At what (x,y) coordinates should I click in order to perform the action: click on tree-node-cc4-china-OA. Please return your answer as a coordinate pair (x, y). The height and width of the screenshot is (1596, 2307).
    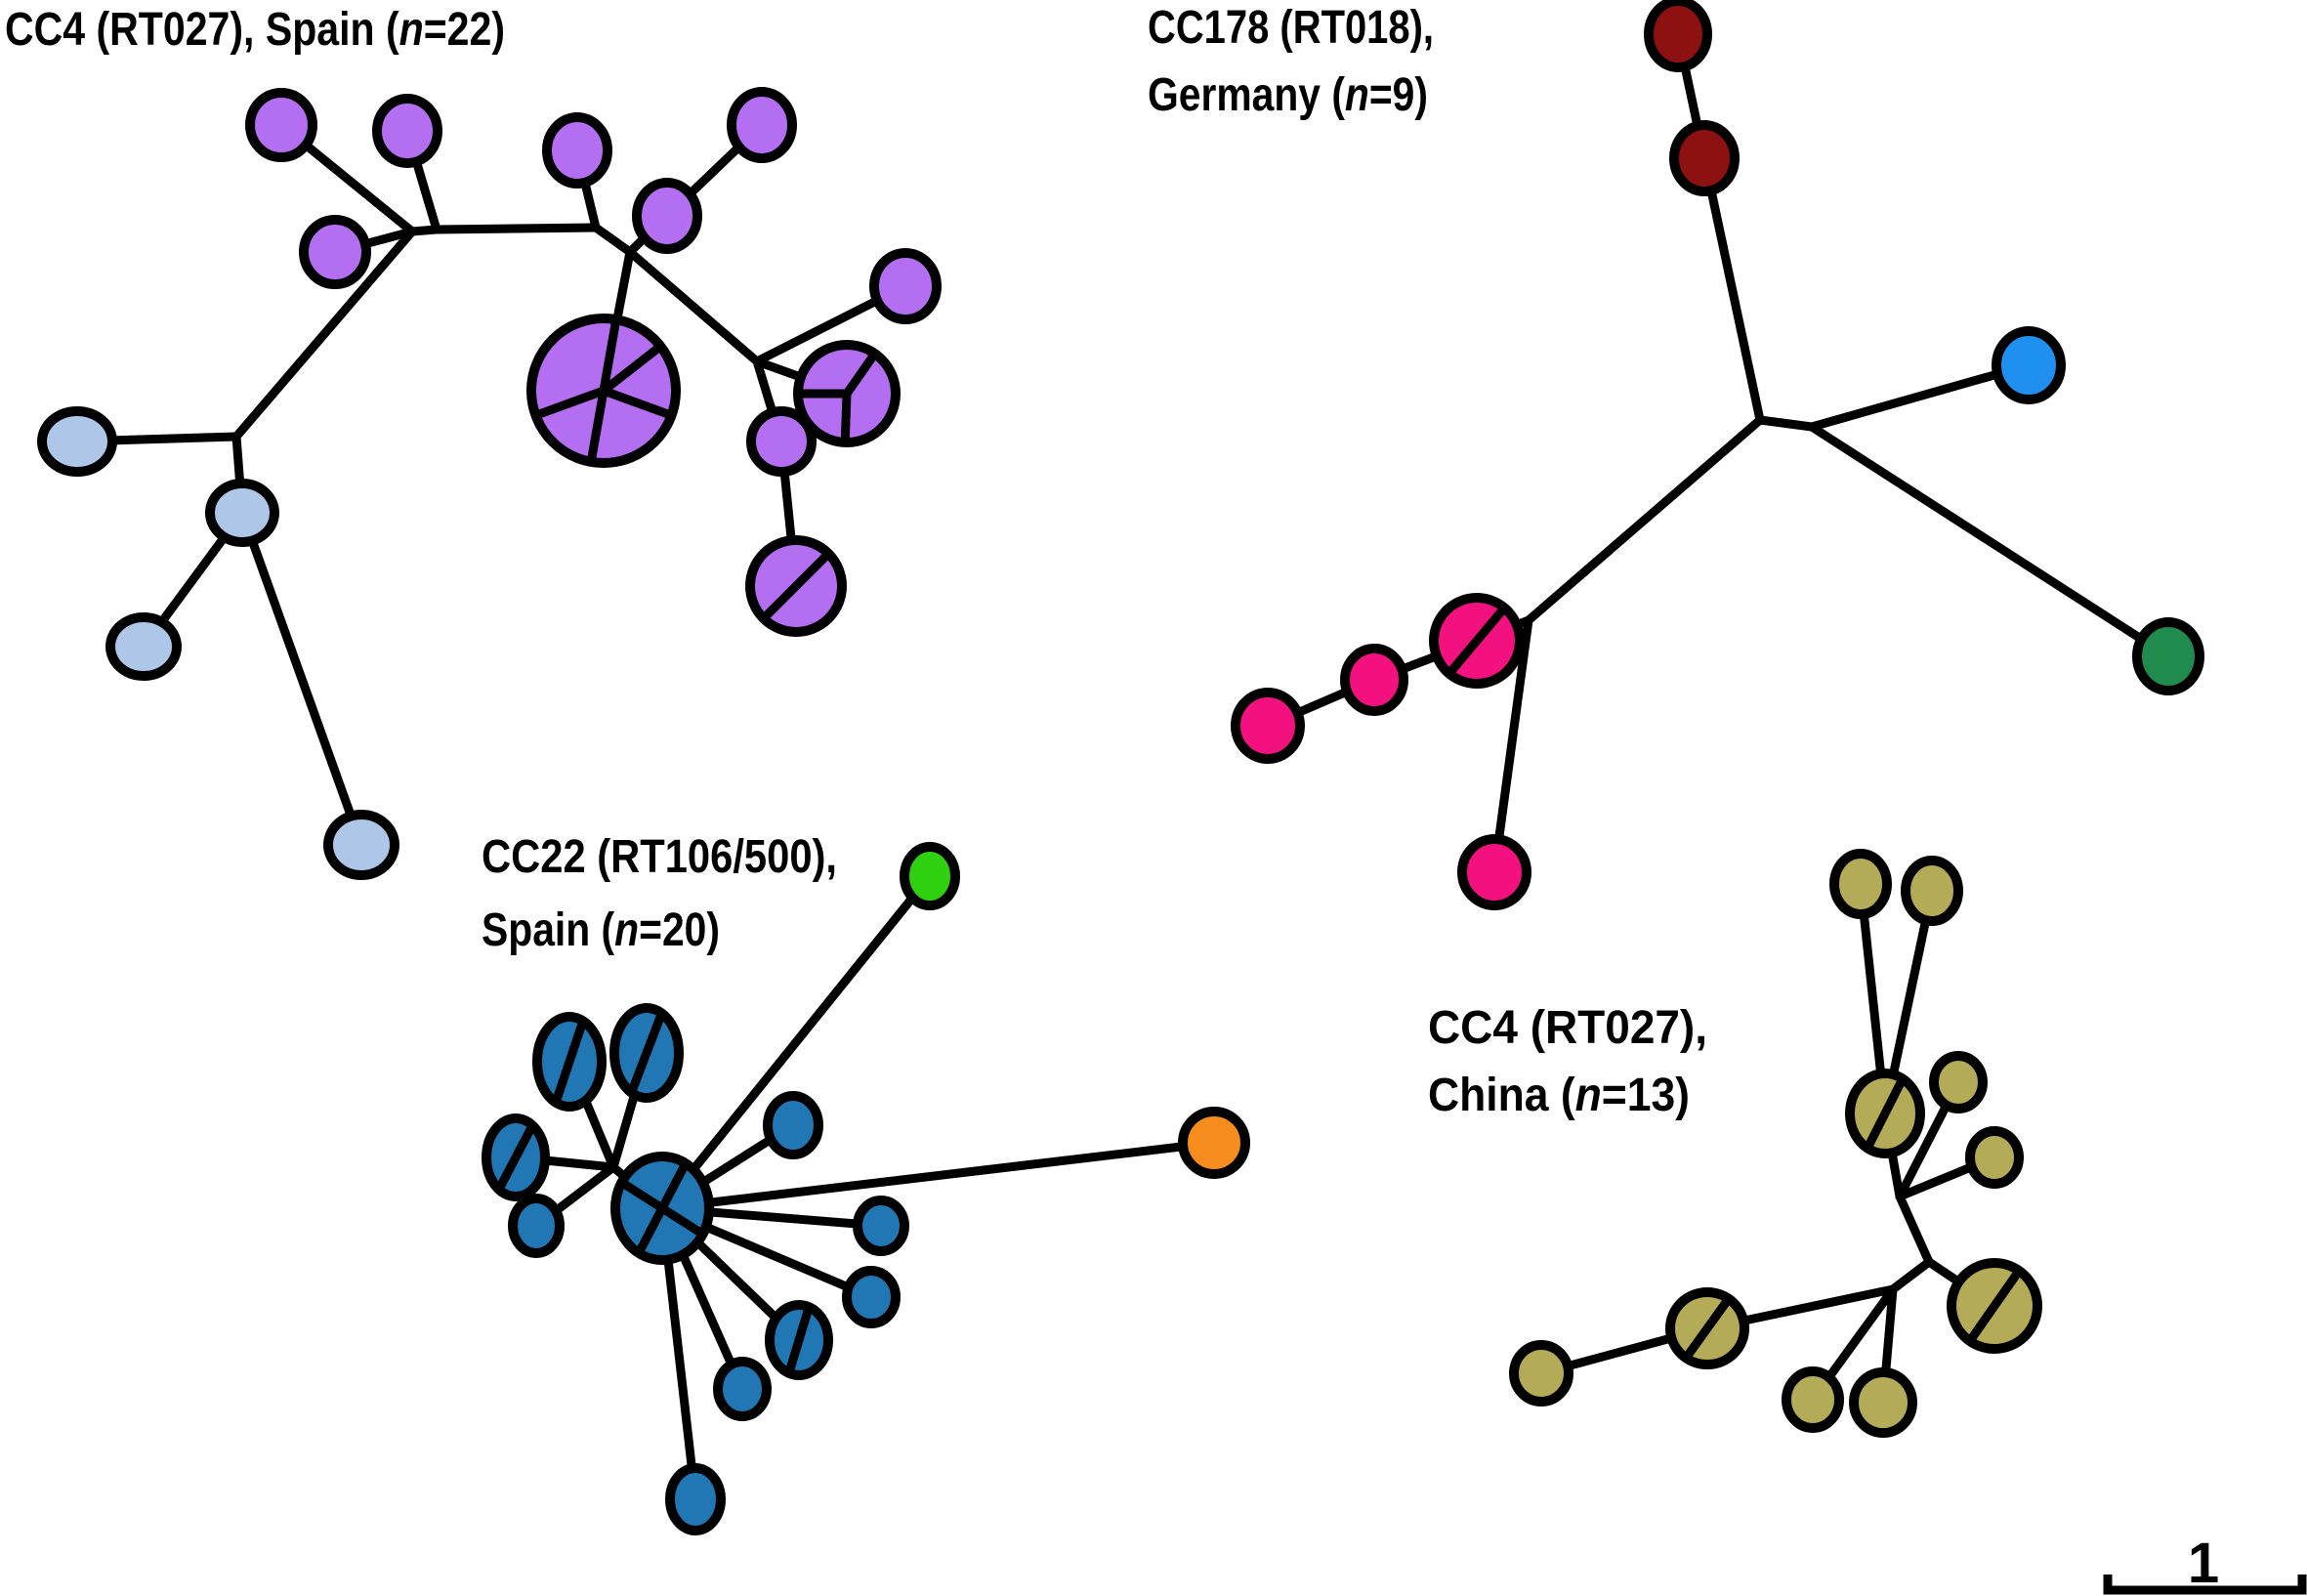
    Looking at the image, I should click on (1885, 1113).